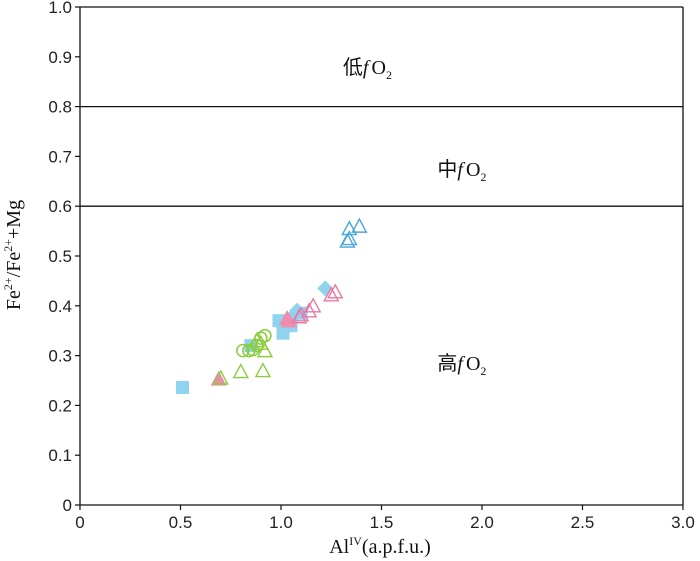 Image resolution: width=700 pixels, height=561 pixels. Describe the element at coordinates (60, 107) in the screenshot. I see `y-tick-label: 0.8` at that location.